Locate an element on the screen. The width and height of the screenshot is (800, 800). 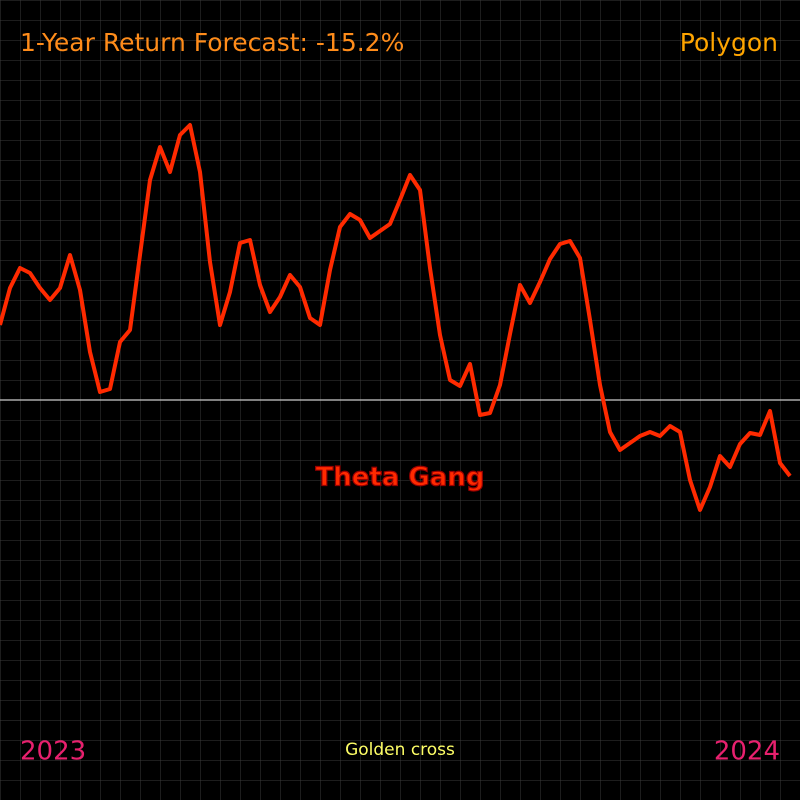
source-label: Polygon is located at coordinates (729, 42).